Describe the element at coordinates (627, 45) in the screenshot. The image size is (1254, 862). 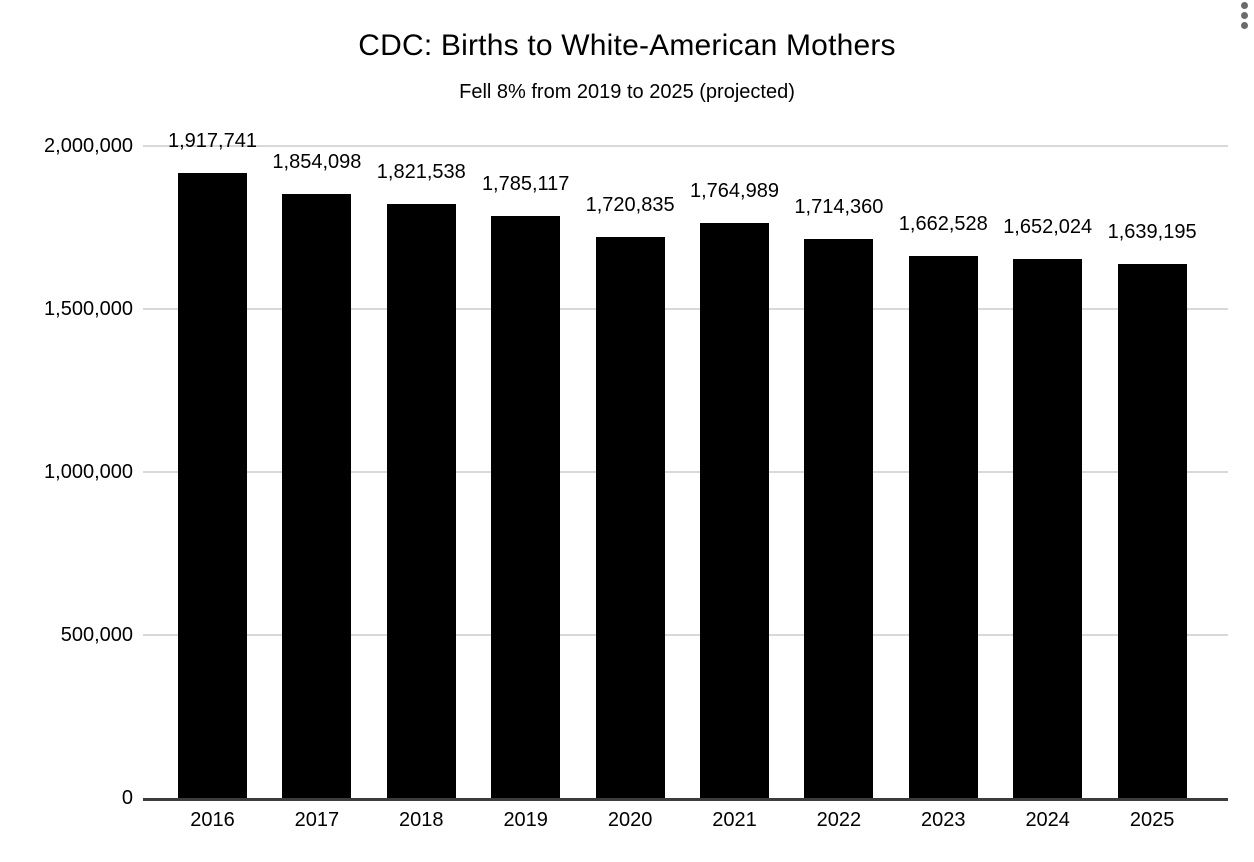
I see `chart-title: CDC: Births to White-American Mothers` at that location.